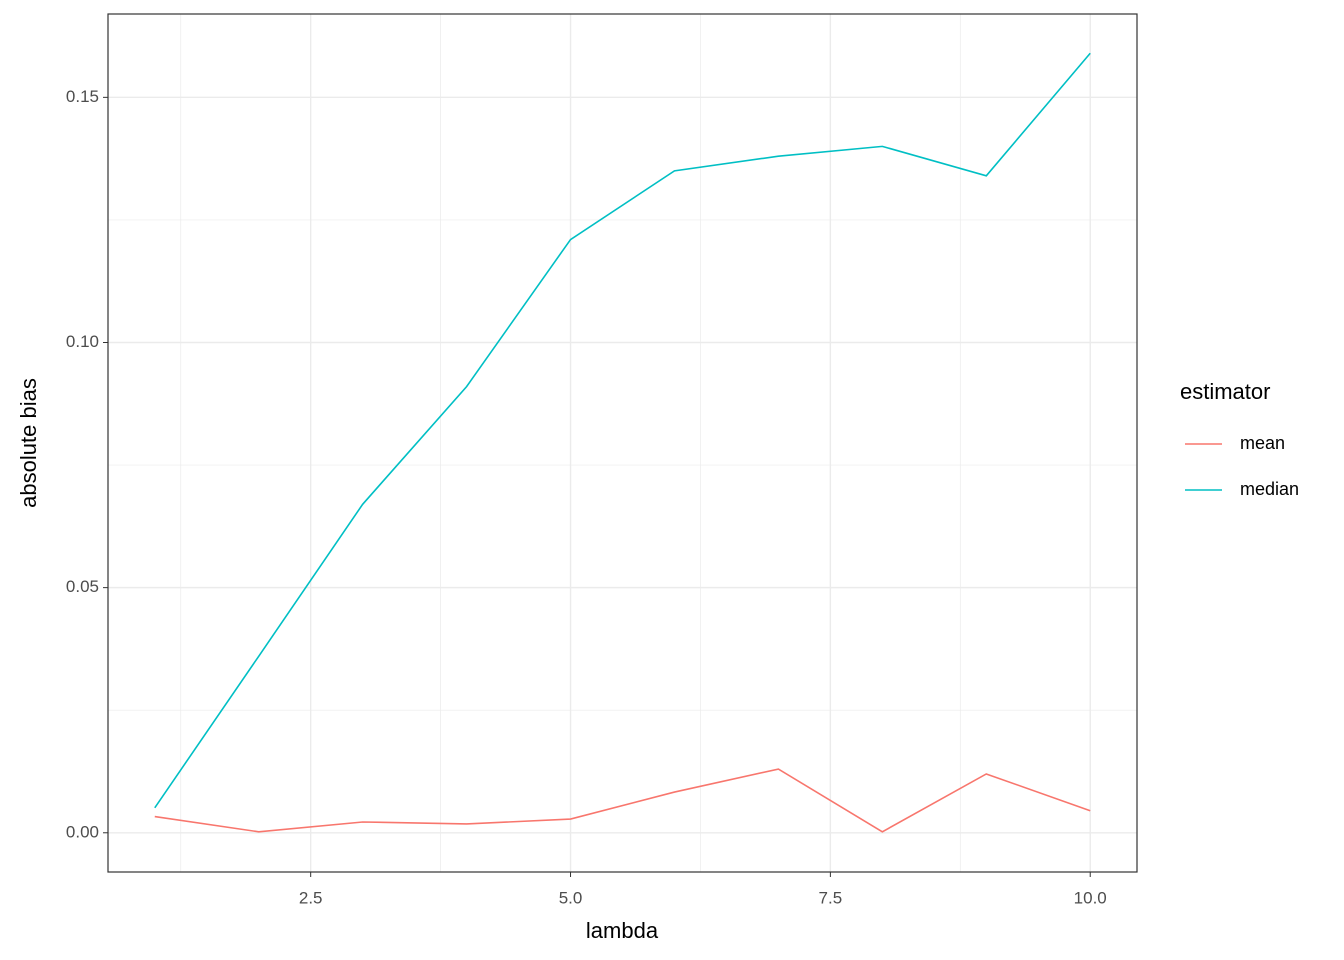  What do you see at coordinates (82, 96) in the screenshot?
I see `y-tick-label: 0.15` at bounding box center [82, 96].